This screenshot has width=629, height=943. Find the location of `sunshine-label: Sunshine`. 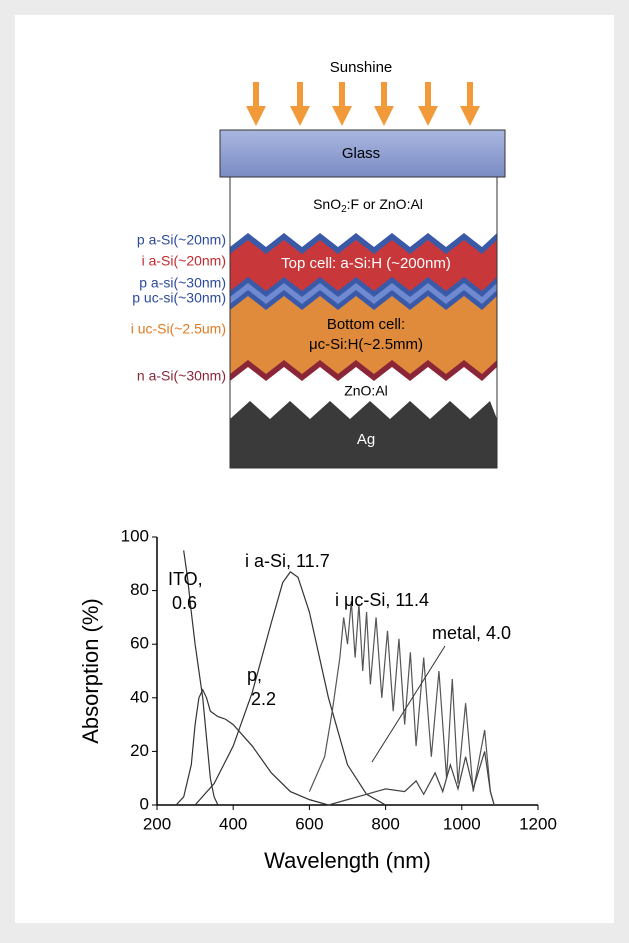

sunshine-label: Sunshine is located at coordinates (361, 67).